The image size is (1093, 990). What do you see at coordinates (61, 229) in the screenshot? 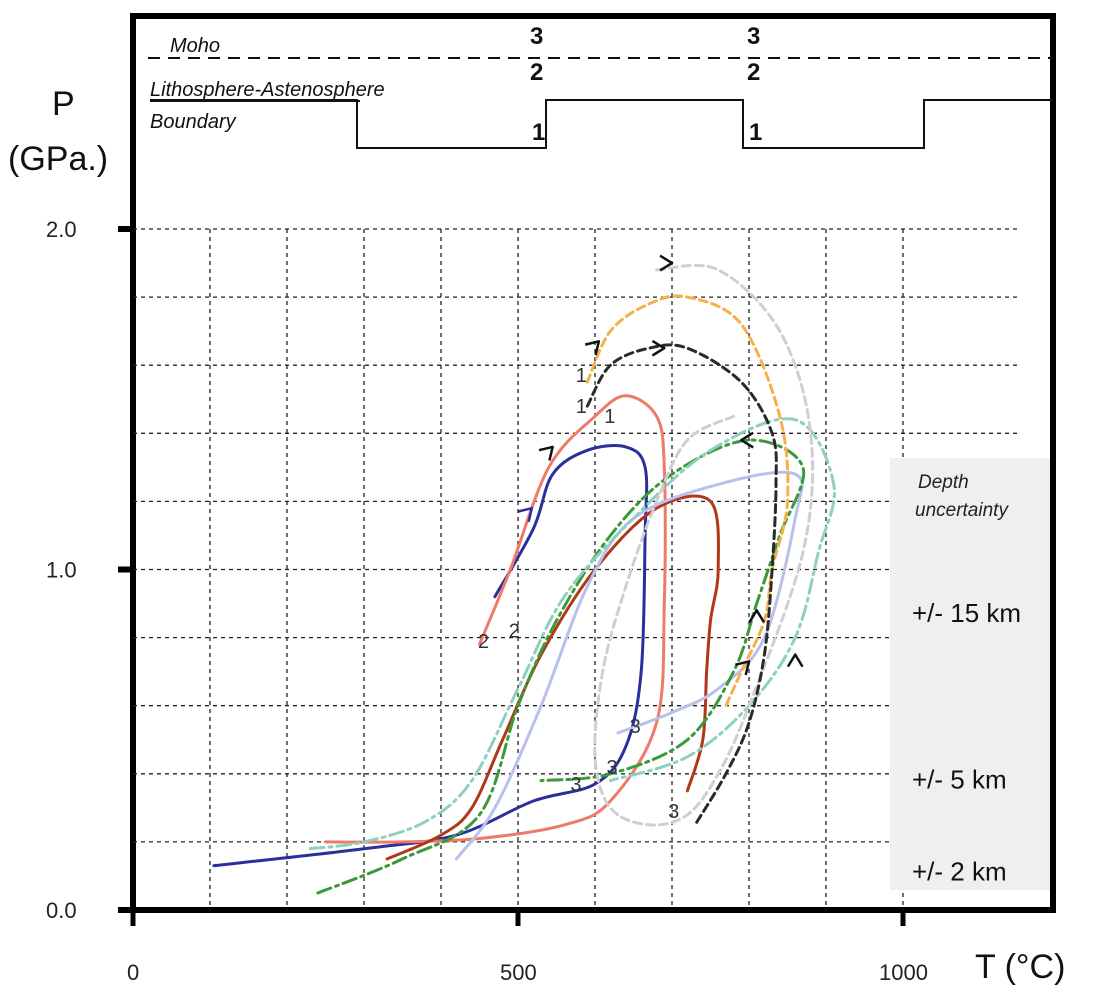
I see `y-tick-label: 2.0` at bounding box center [61, 229].